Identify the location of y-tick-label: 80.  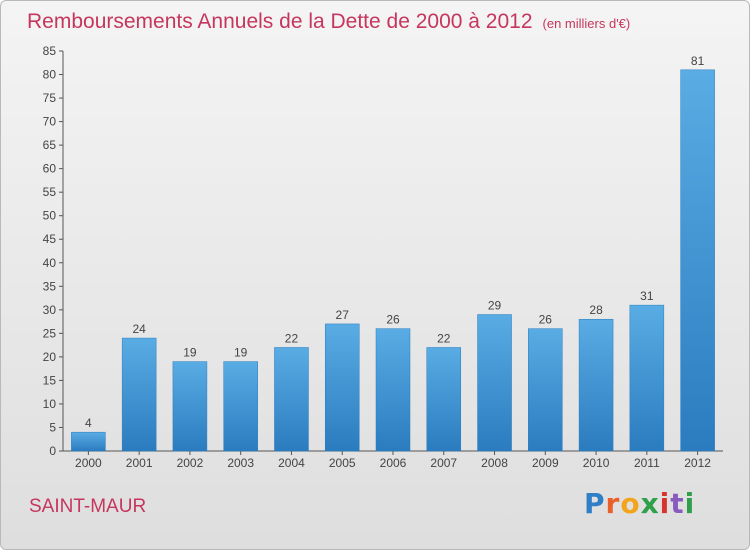
(50, 75).